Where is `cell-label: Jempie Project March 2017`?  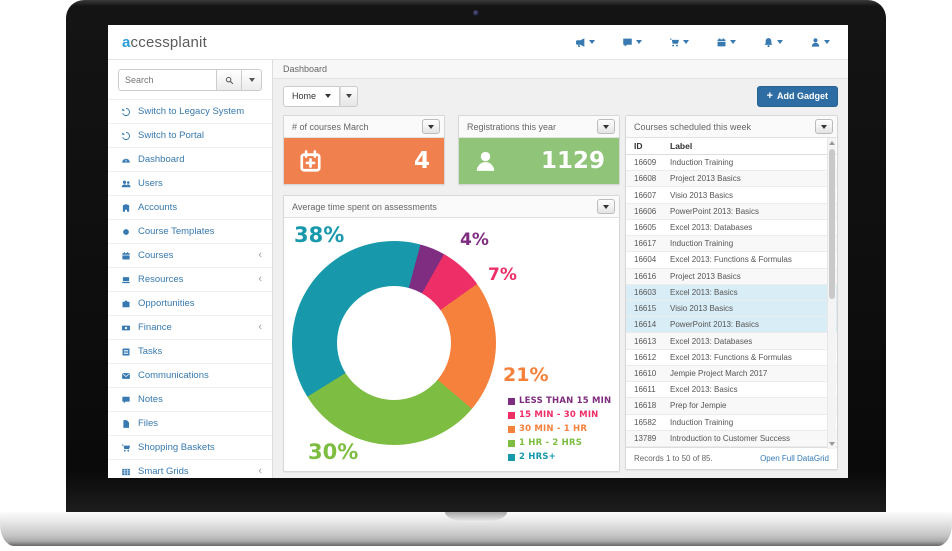 cell-label: Jempie Project March 2017 is located at coordinates (719, 373).